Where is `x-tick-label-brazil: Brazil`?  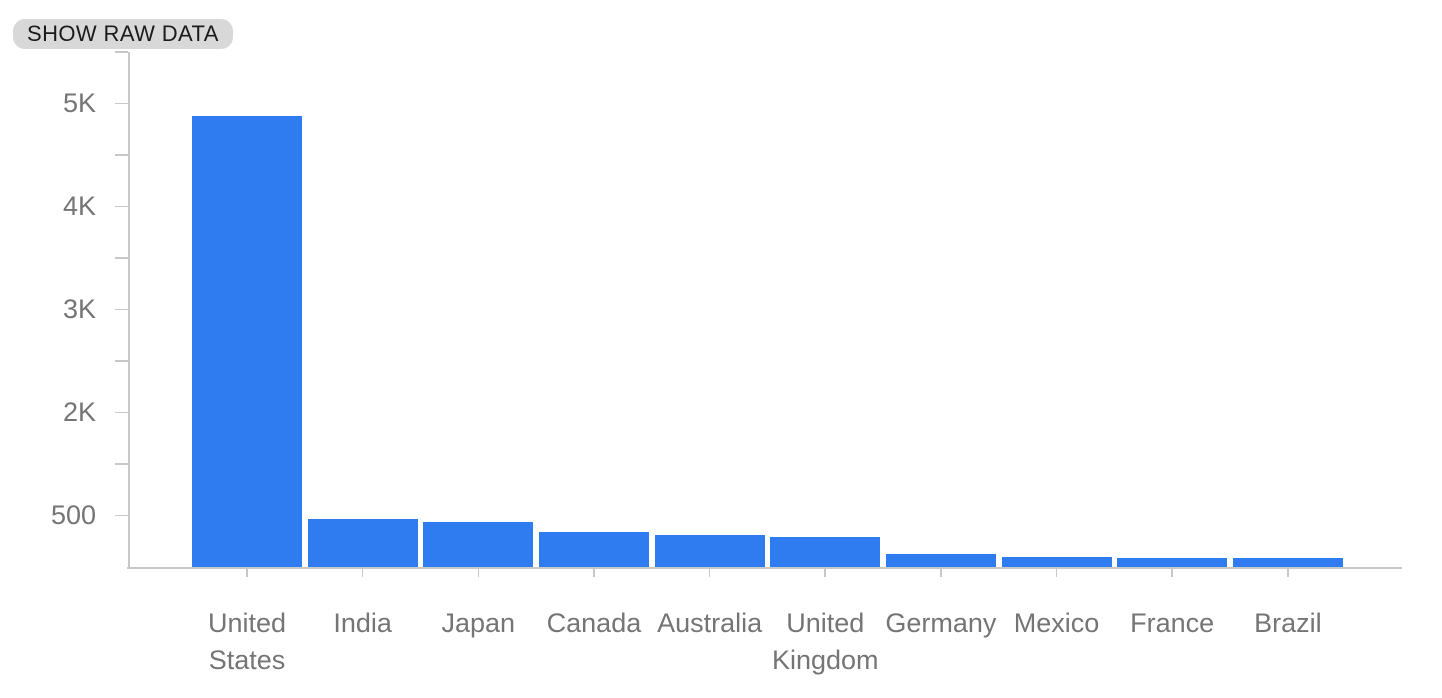 x-tick-label-brazil: Brazil is located at coordinates (1288, 623).